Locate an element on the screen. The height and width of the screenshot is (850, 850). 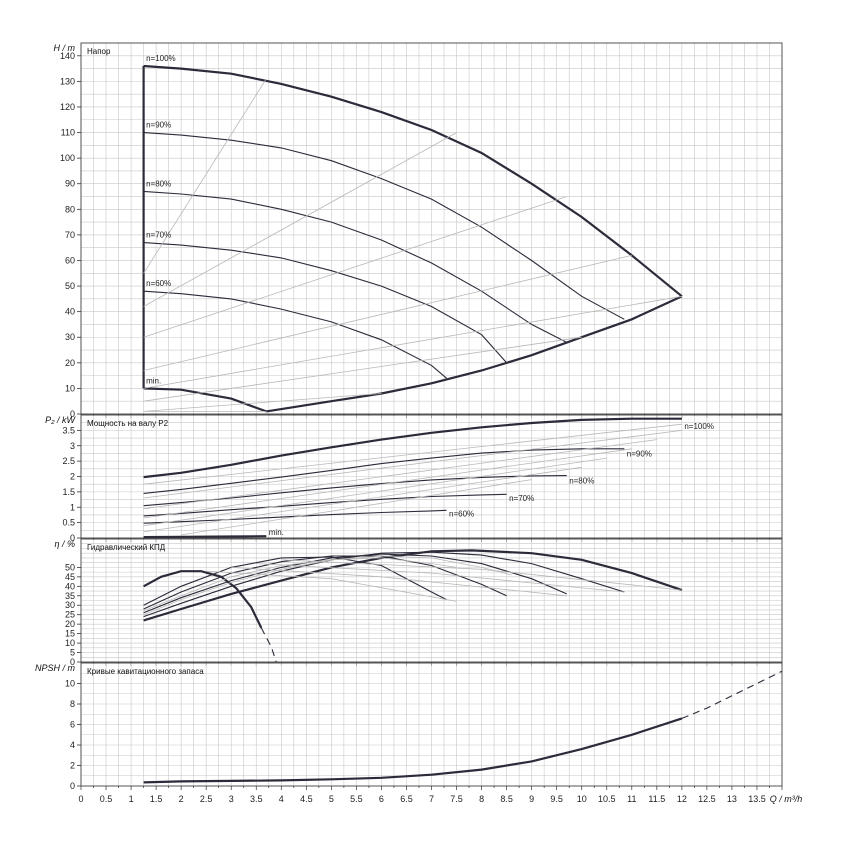
x-tick-label: 8 is located at coordinates (481, 799).